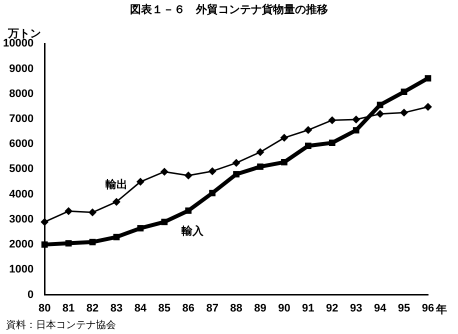 This screenshot has width=458, height=334. I want to click on x-tick-label: 90, so click(284, 308).